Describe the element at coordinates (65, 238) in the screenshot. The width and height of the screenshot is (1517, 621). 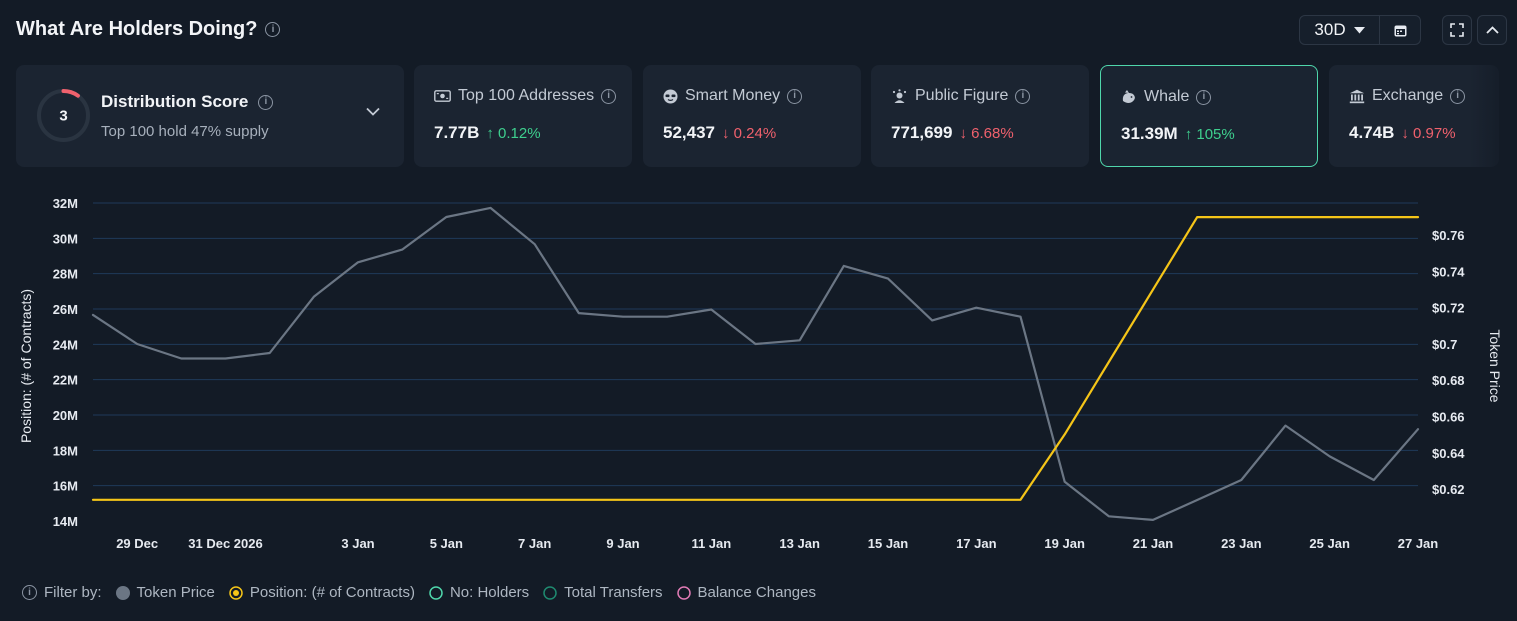
I see `left-tick-label: 30M` at that location.